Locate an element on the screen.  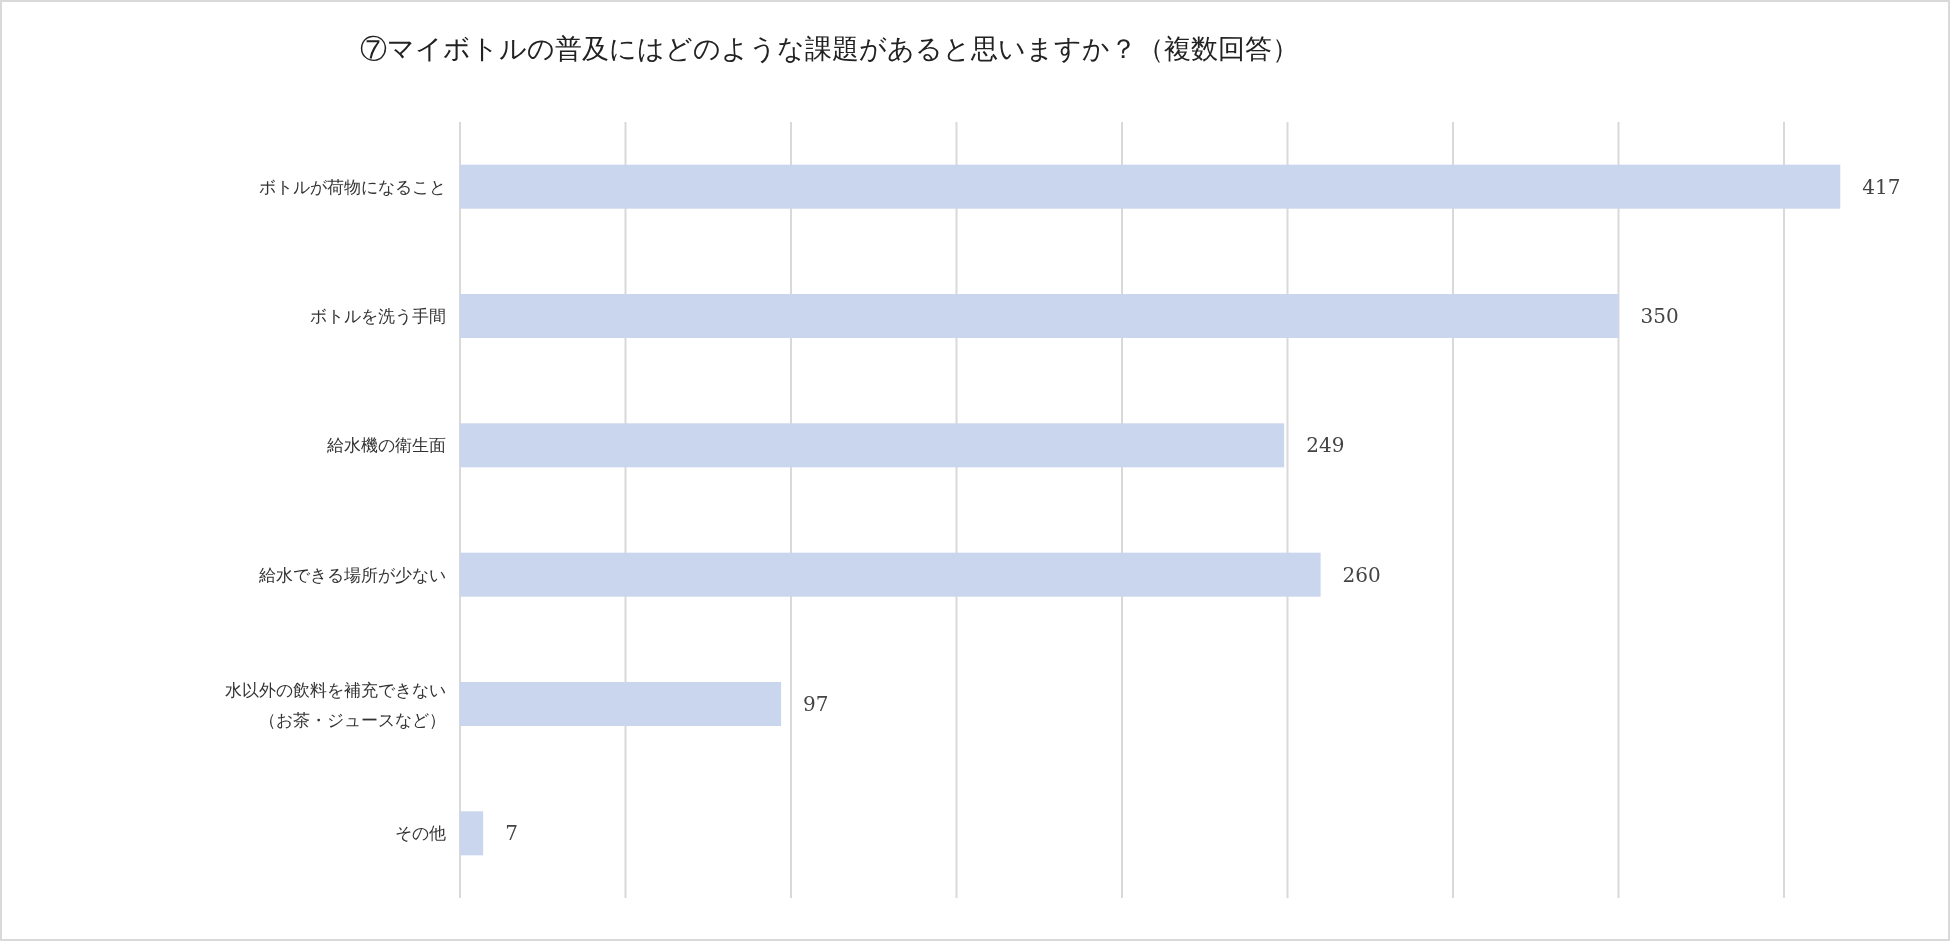
data-label: 249 is located at coordinates (1325, 445).